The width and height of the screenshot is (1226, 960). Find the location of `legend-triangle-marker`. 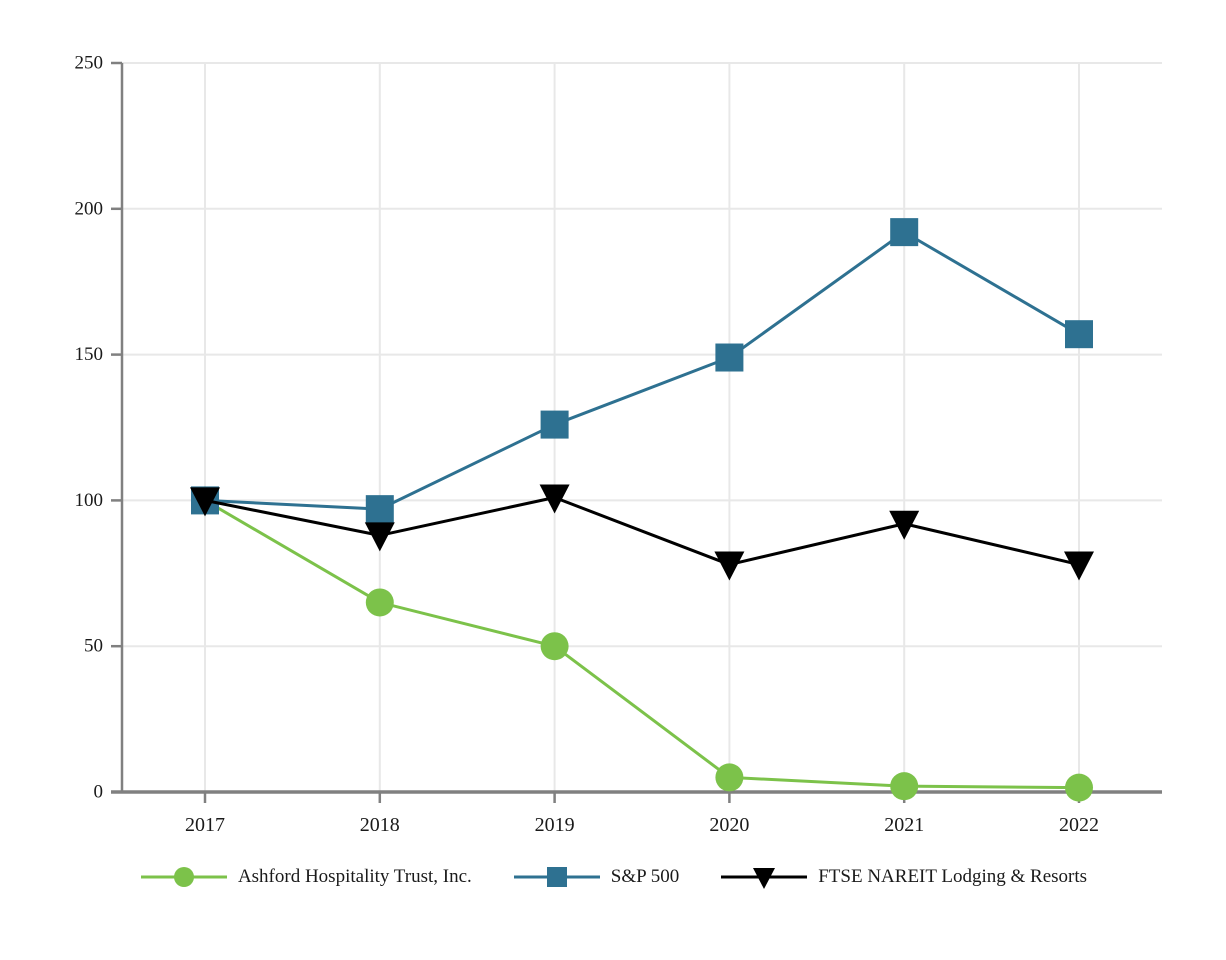

legend-triangle-marker is located at coordinates (764, 878).